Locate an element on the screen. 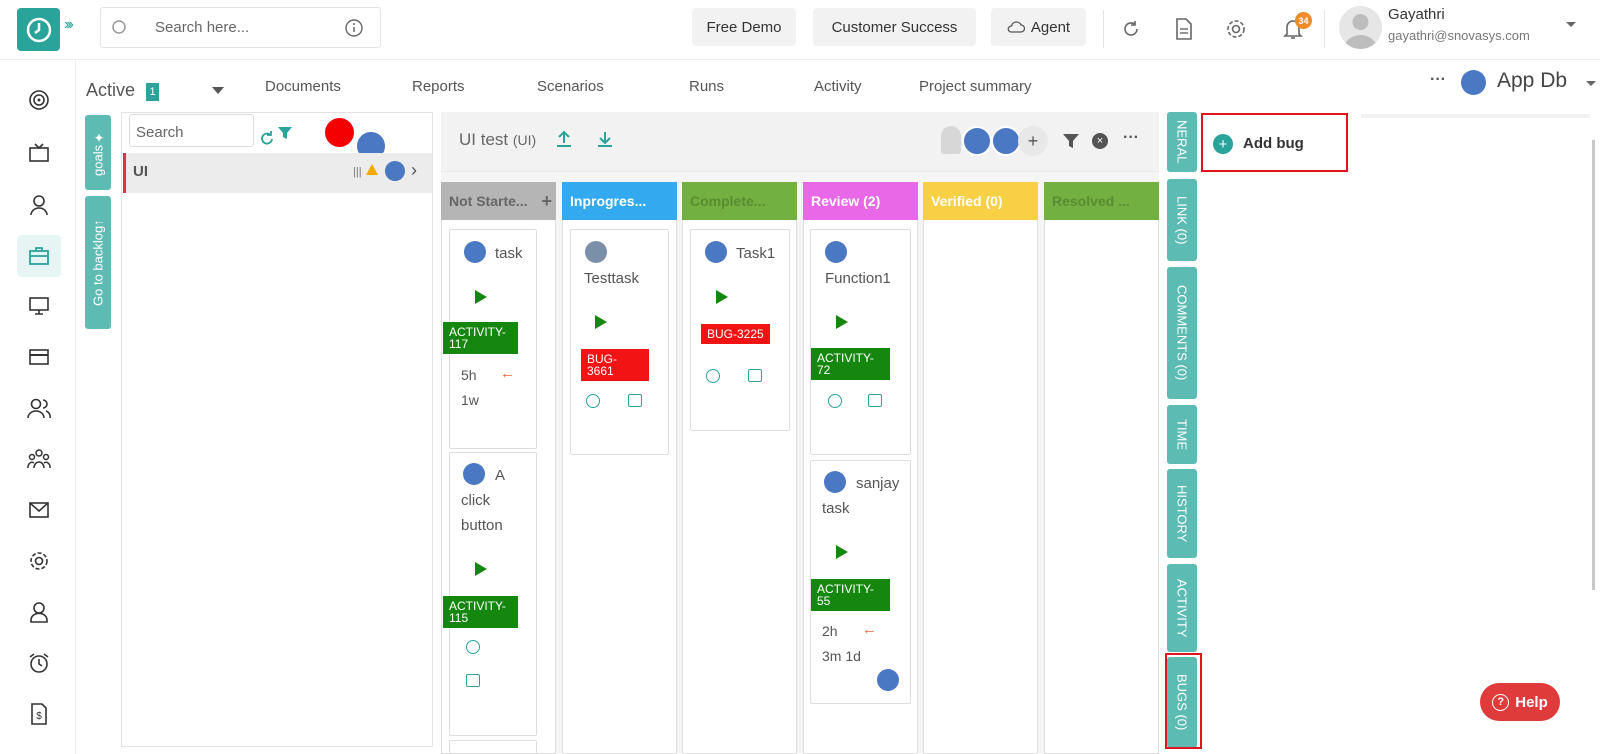 The width and height of the screenshot is (1600, 754). app-logo is located at coordinates (38, 29).